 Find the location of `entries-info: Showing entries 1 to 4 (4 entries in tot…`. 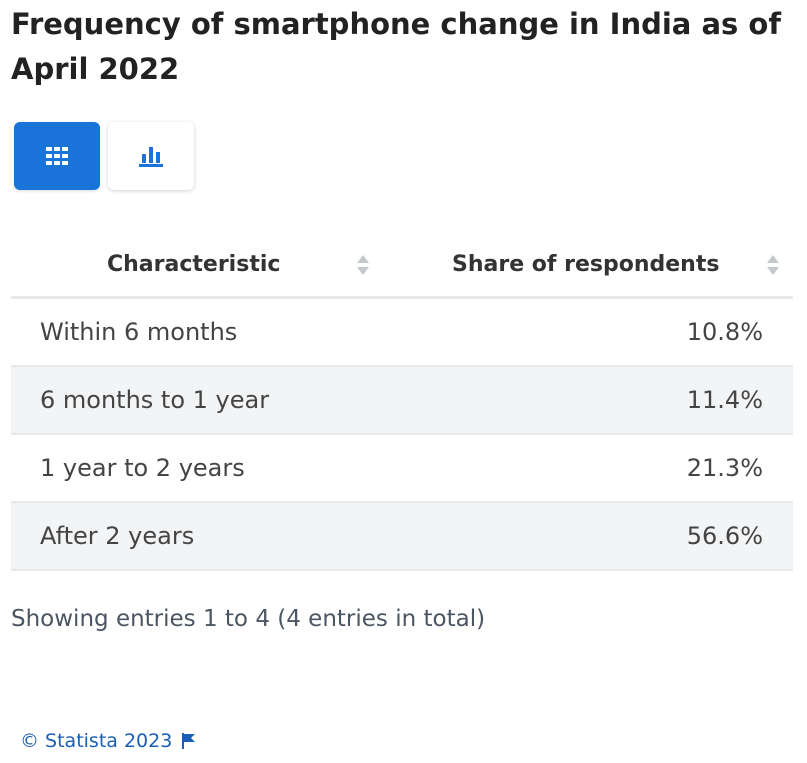

entries-info: Showing entries 1 to 4 (4 entries in tot… is located at coordinates (248, 619).